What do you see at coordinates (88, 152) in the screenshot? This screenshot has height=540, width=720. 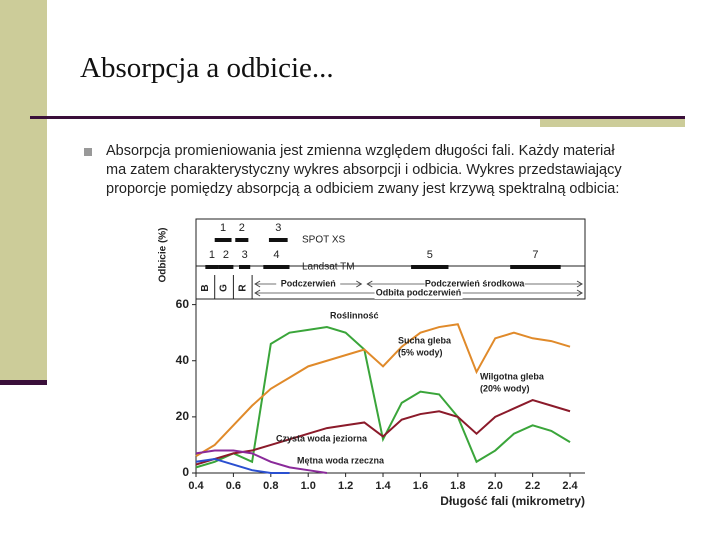 I see `bullet-marker` at bounding box center [88, 152].